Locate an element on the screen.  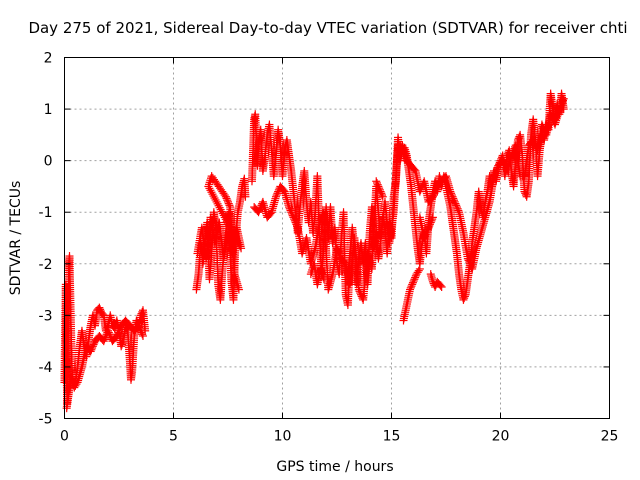
y-tick-label: -5 is located at coordinates (46, 420).